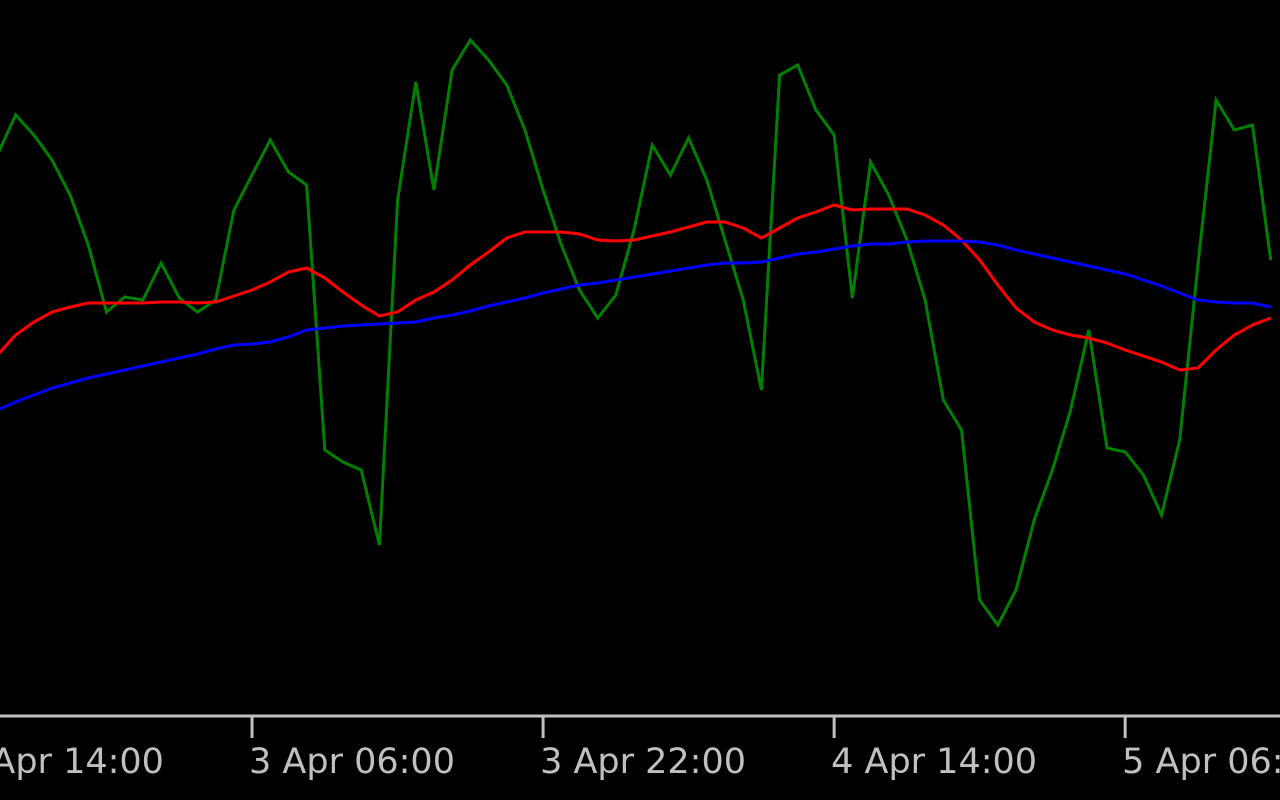 Image resolution: width=1280 pixels, height=800 pixels. What do you see at coordinates (934, 762) in the screenshot?
I see `x-tick-label: 4 Apr 14:00` at bounding box center [934, 762].